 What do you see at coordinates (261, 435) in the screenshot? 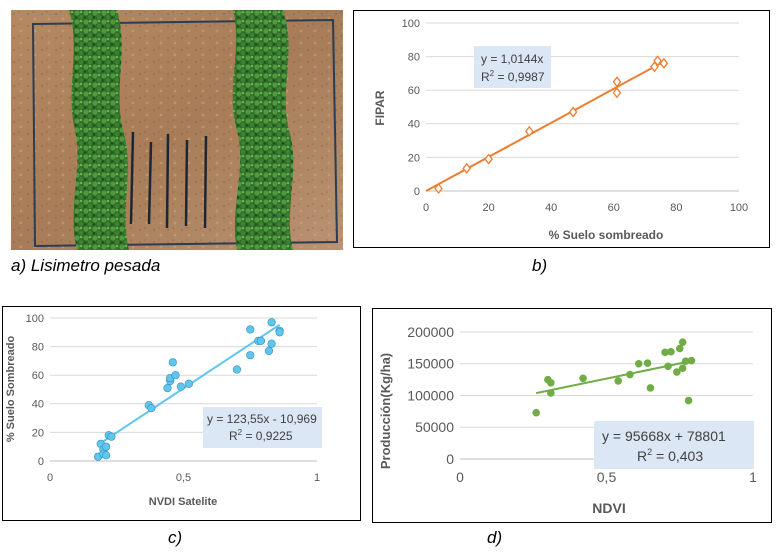
I see `r2-c: R2 = 0,9225` at bounding box center [261, 435].